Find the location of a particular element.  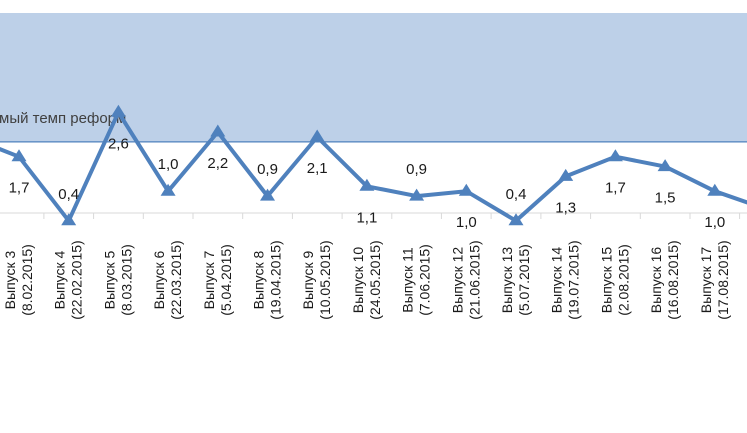

x-category-14: Выпуск 16 (16.08.2015) is located at coordinates (664, 279).